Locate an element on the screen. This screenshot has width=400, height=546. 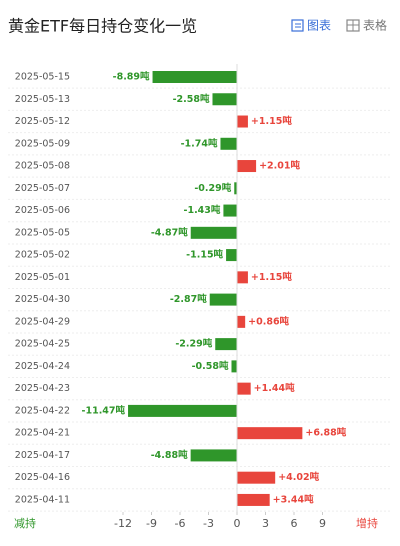
y-tick-label: 2025-04-24 is located at coordinates (42, 366).